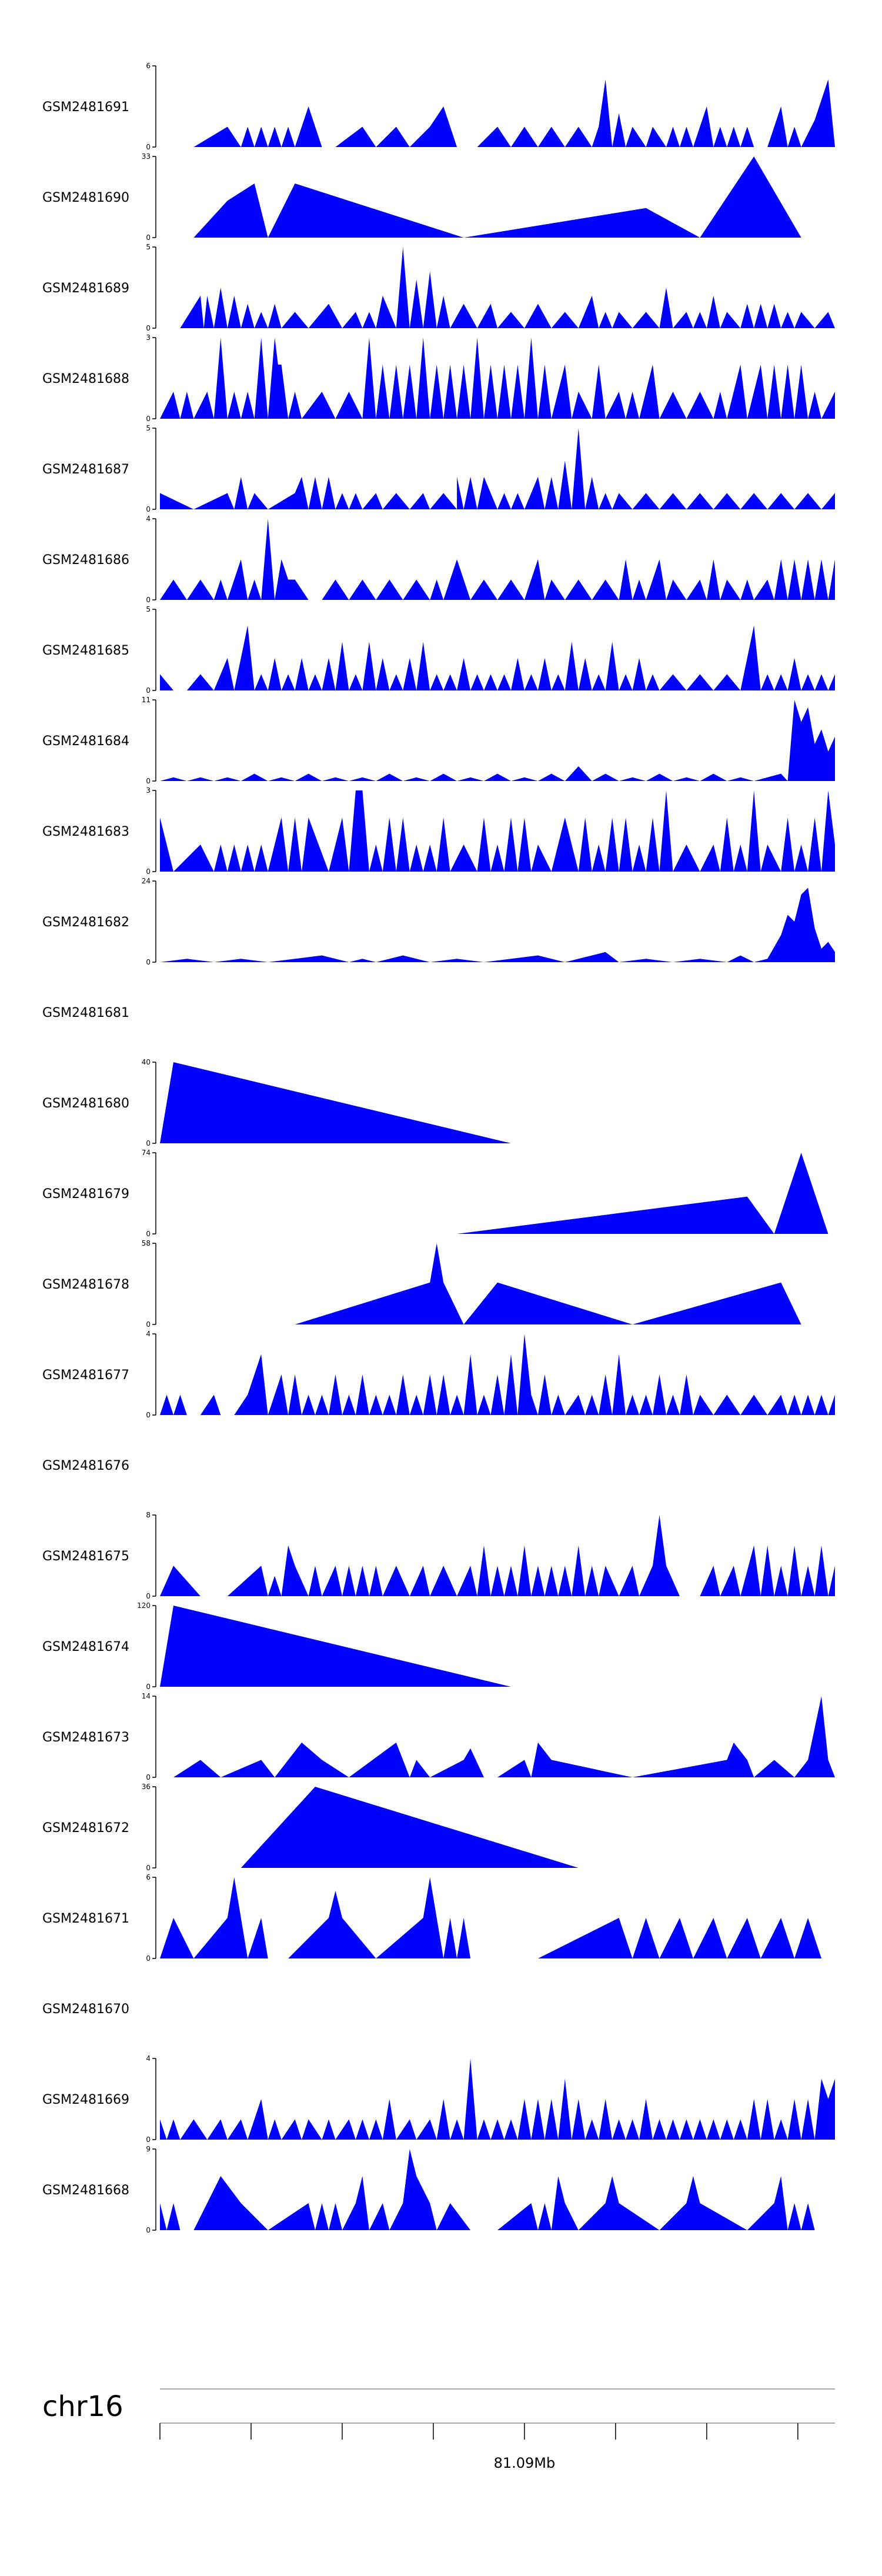 The height and width of the screenshot is (2576, 882). I want to click on track-GSM2481677: GSM2481677 4 0, so click(438, 1374).